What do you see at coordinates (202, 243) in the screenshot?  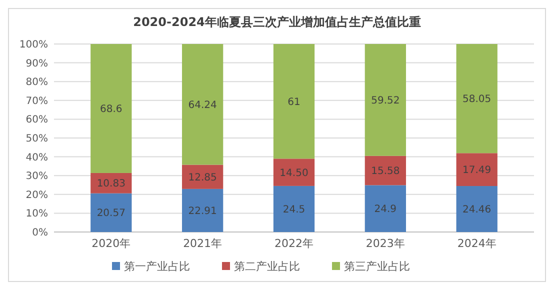 I see `x-tick-label: 2021年` at bounding box center [202, 243].